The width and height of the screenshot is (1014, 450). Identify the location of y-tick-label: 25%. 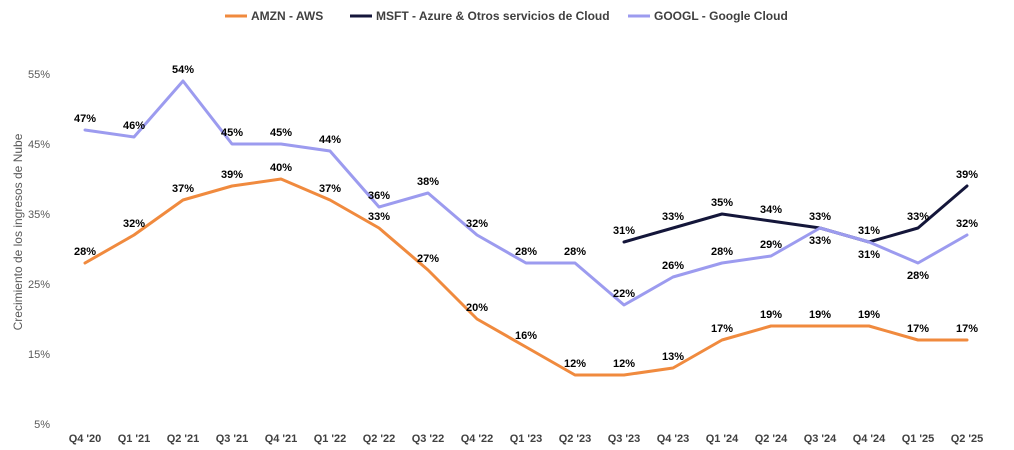
(39, 285).